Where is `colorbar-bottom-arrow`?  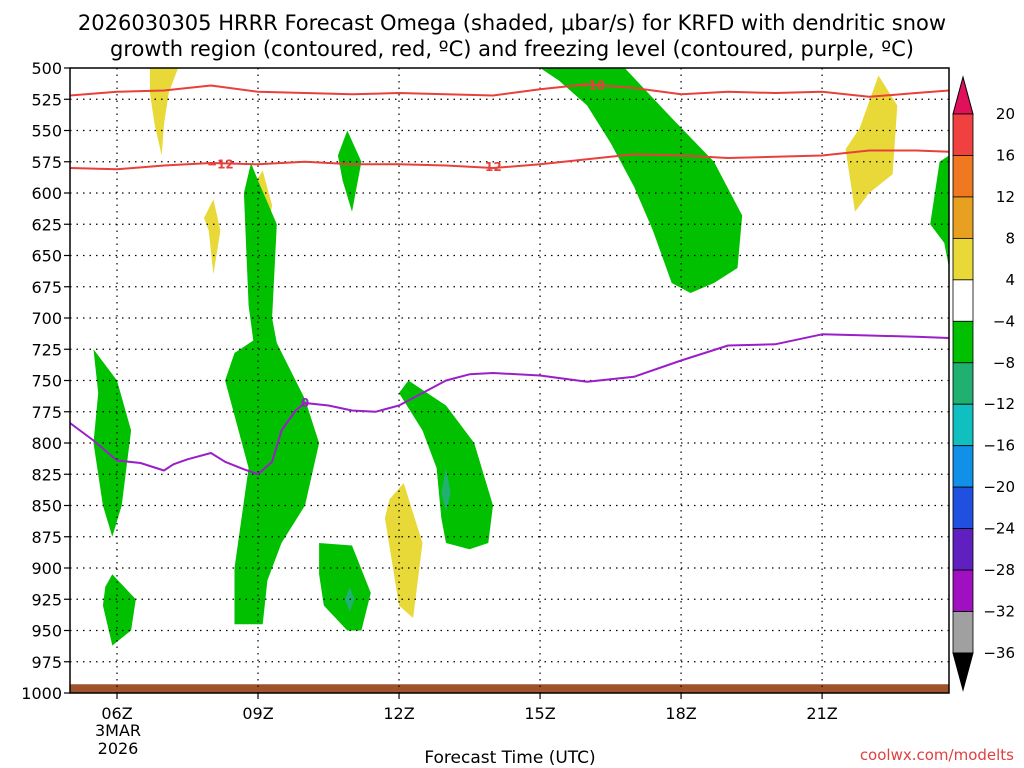
colorbar-bottom-arrow is located at coordinates (963, 672).